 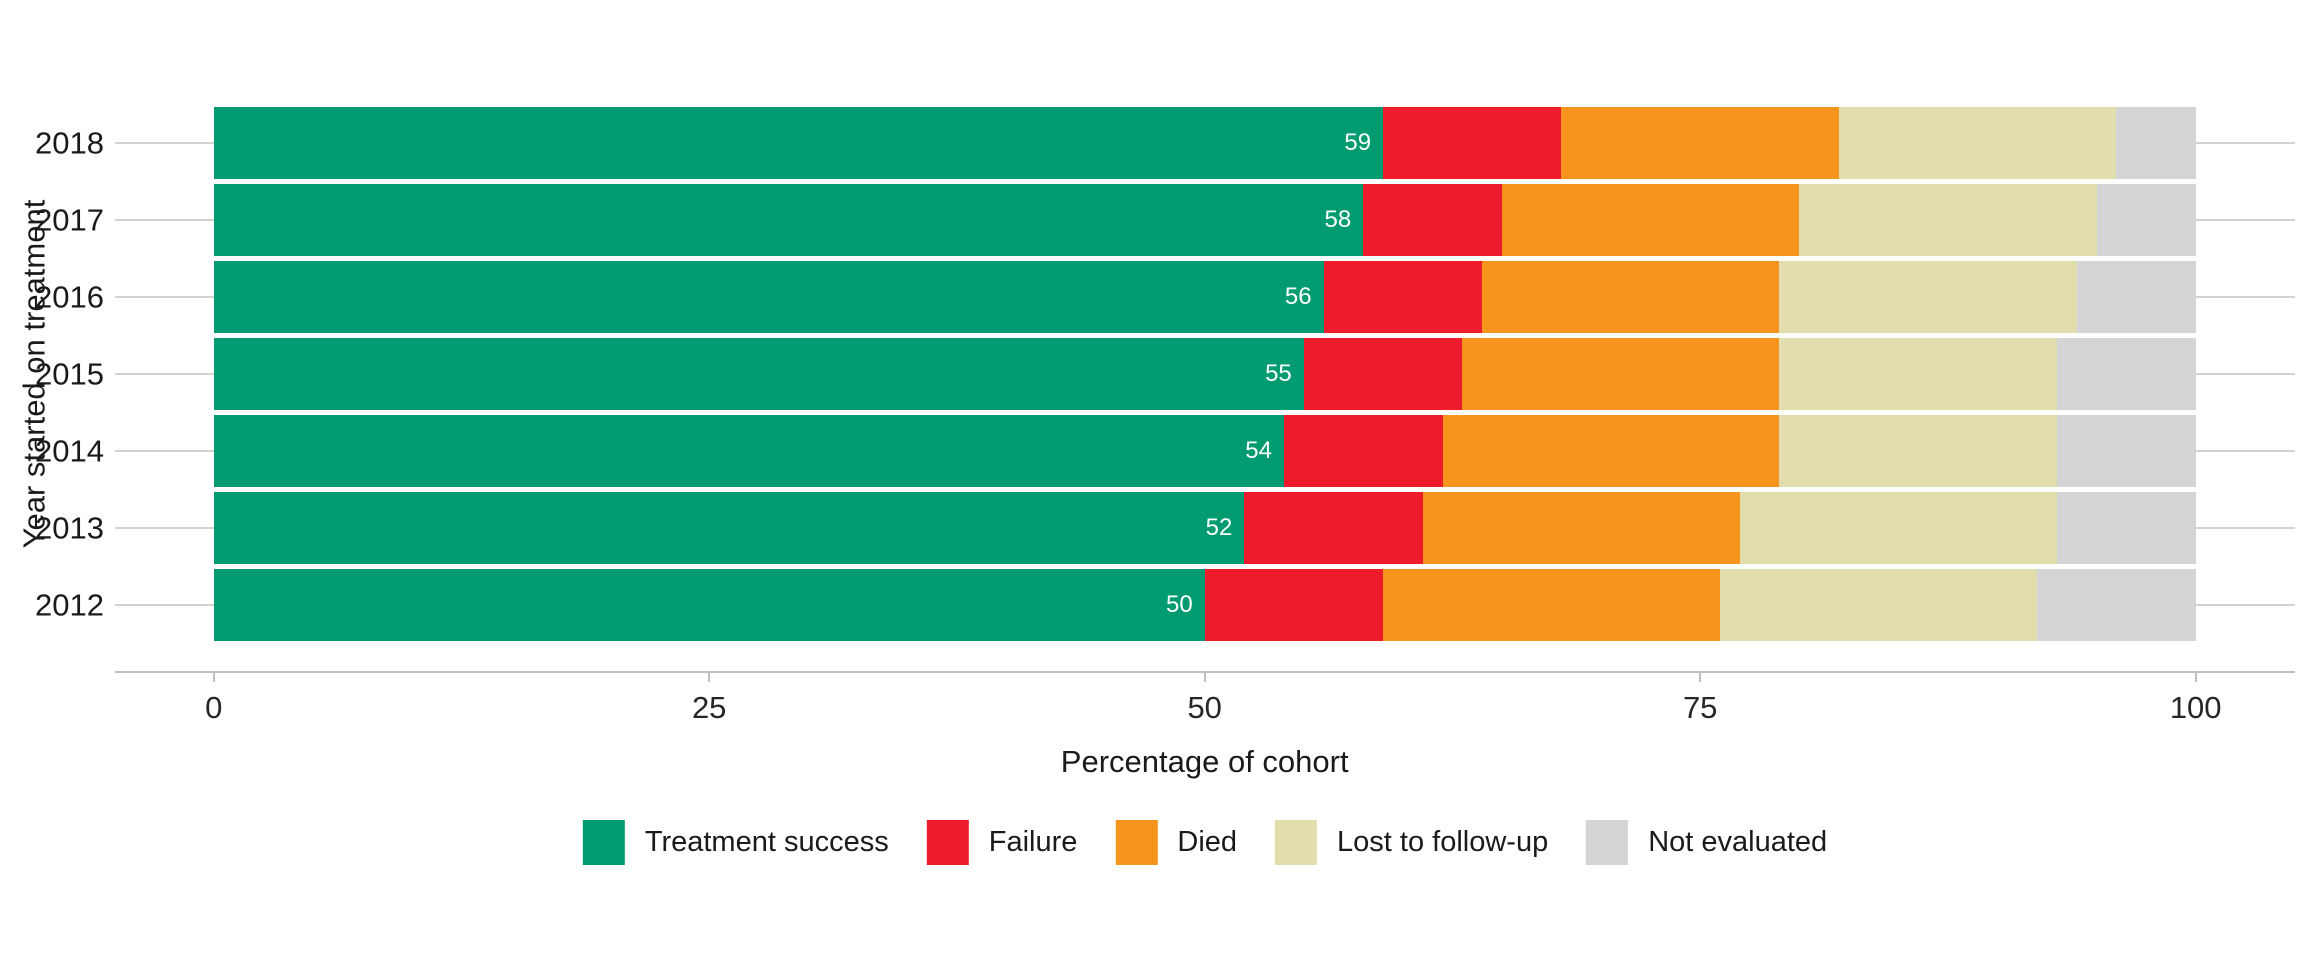 I want to click on segment-lost-to-follow-up-2017, so click(x=1948, y=220).